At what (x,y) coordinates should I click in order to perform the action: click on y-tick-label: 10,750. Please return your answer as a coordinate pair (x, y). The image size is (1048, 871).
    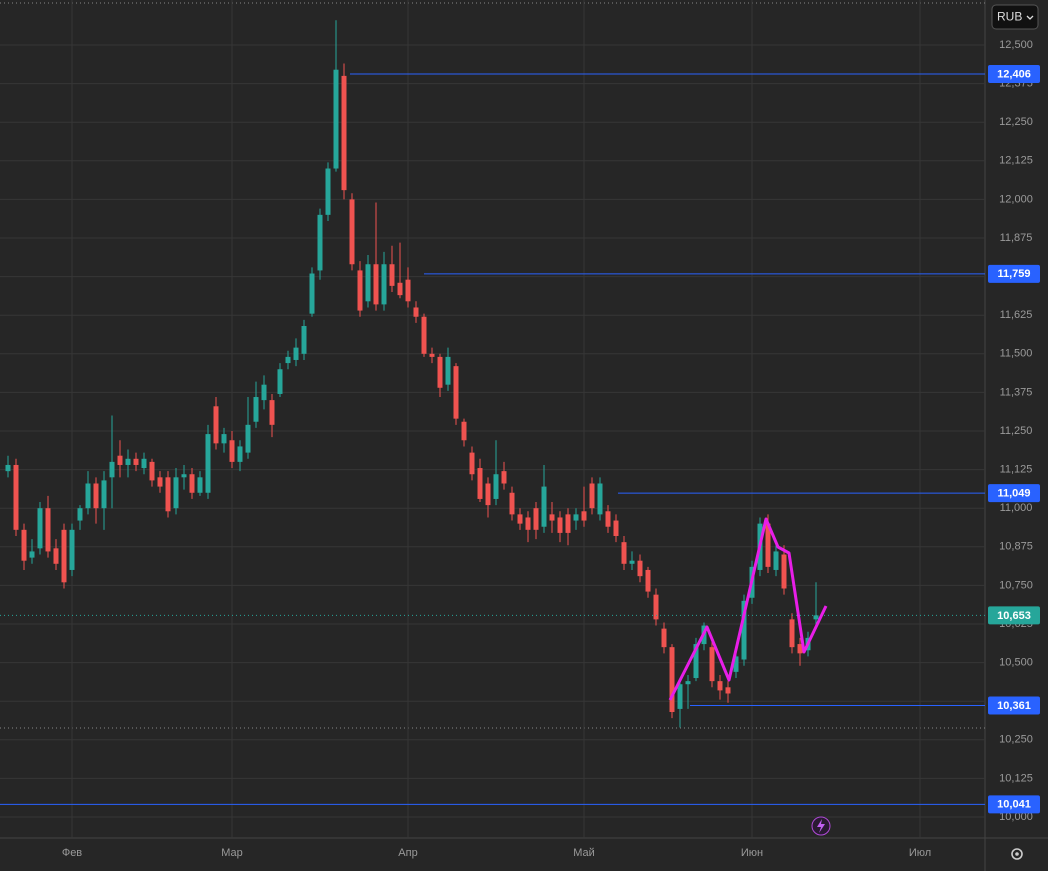
    Looking at the image, I should click on (1016, 585).